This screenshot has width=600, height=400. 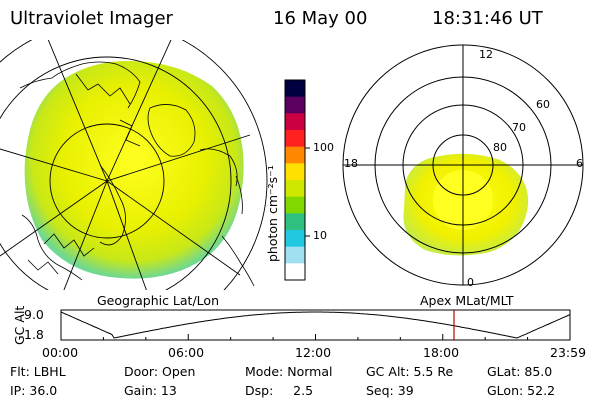 What do you see at coordinates (34, 314) in the screenshot?
I see `altitude-tick-9: 9.0` at bounding box center [34, 314].